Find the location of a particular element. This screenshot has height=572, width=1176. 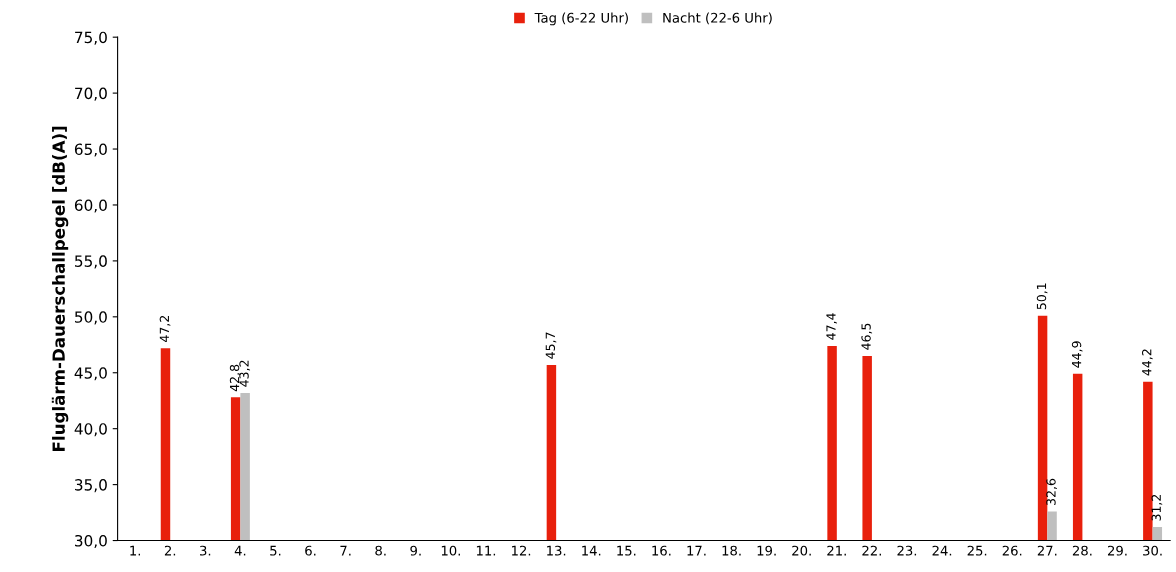

x-tick-label: 8. is located at coordinates (380, 550).